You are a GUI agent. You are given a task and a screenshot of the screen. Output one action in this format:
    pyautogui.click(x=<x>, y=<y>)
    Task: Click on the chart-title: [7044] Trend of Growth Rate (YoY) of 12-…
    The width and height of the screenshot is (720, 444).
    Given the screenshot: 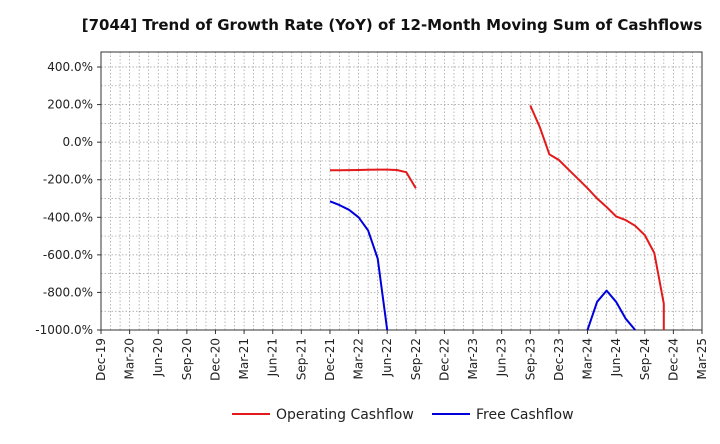 What is the action you would take?
    pyautogui.click(x=392, y=25)
    